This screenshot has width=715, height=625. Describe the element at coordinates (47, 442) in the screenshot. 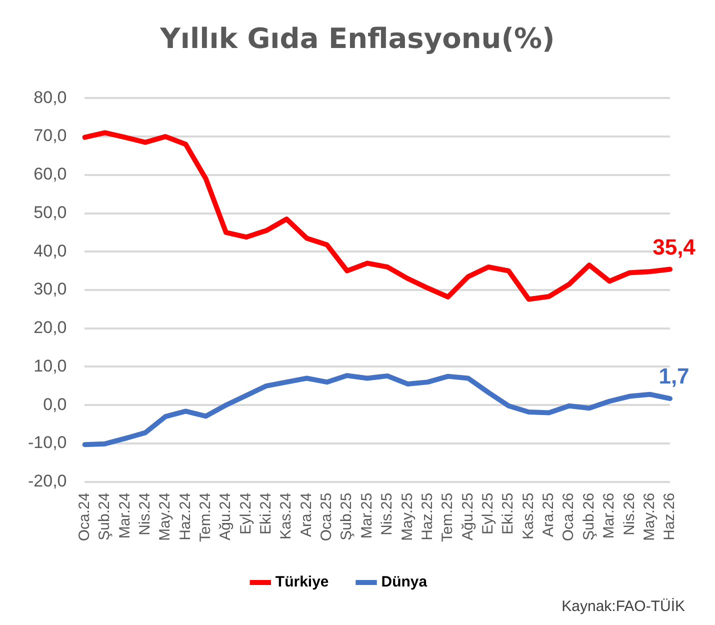

I see `y-tick-label: -10,0` at that location.